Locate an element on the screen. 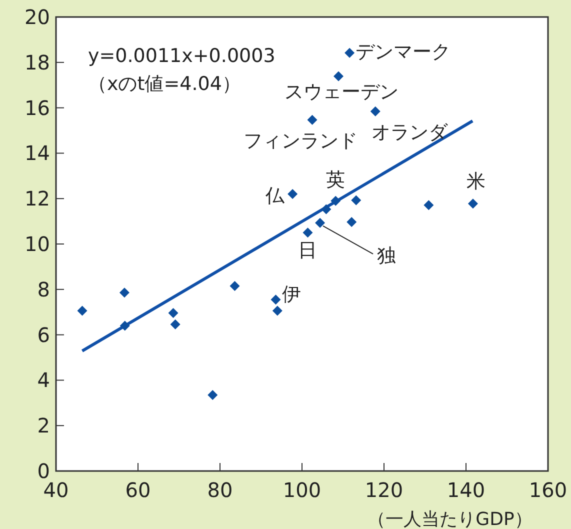  annotation: デンマーク is located at coordinates (403, 51).